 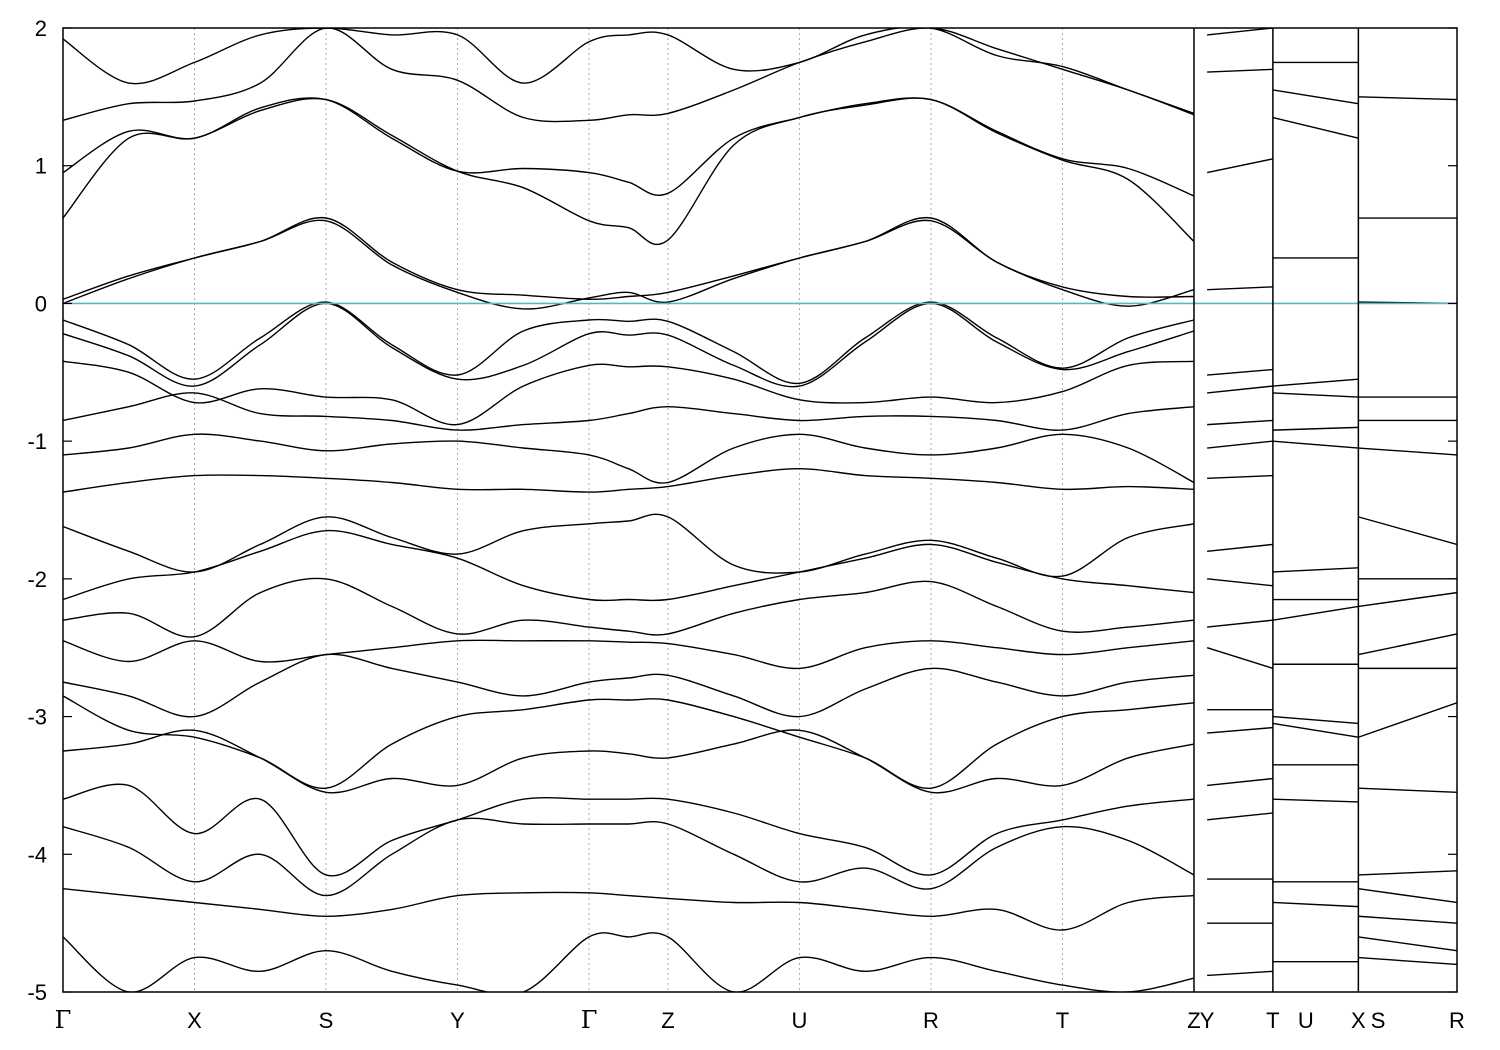 What do you see at coordinates (37, 992) in the screenshot?
I see `y-tick-label: -5` at bounding box center [37, 992].